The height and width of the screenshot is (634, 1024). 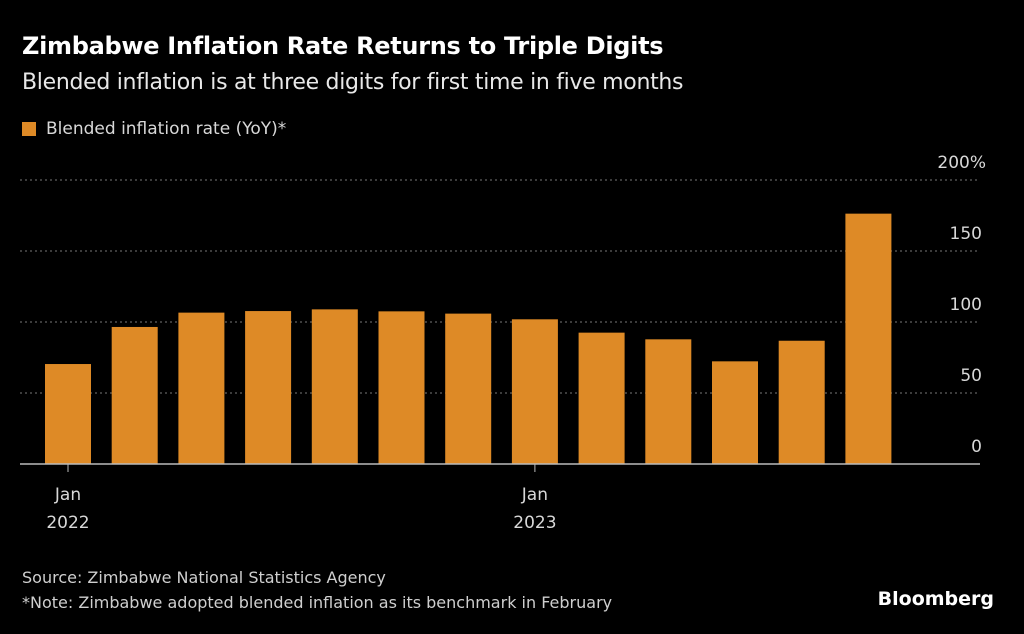 I want to click on x-tick-label-year: 2023, so click(x=534, y=523).